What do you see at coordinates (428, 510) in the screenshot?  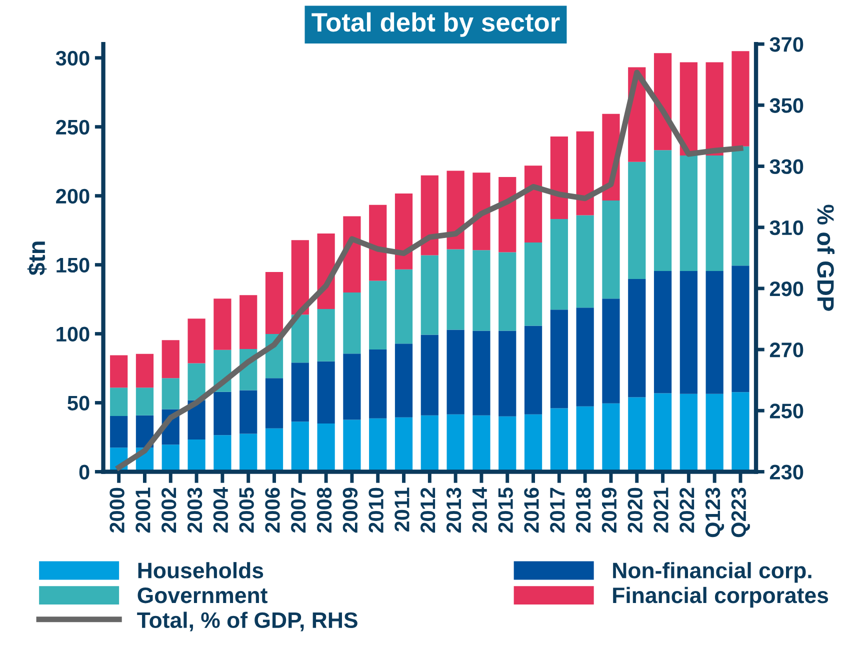 I see `x-tick-label: 2012` at bounding box center [428, 510].